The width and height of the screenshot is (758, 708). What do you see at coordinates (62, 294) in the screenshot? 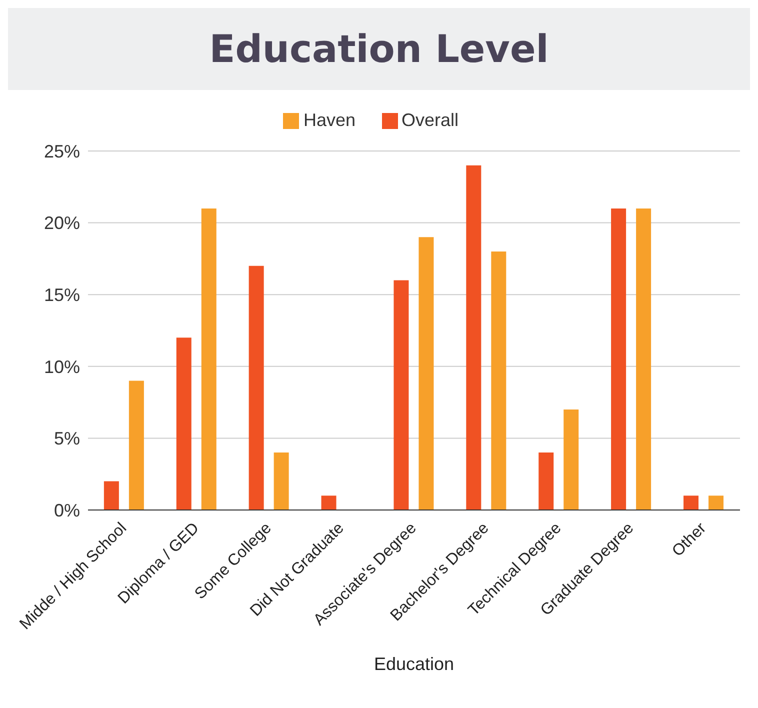
I see `y-tick-label: 15%` at bounding box center [62, 294].